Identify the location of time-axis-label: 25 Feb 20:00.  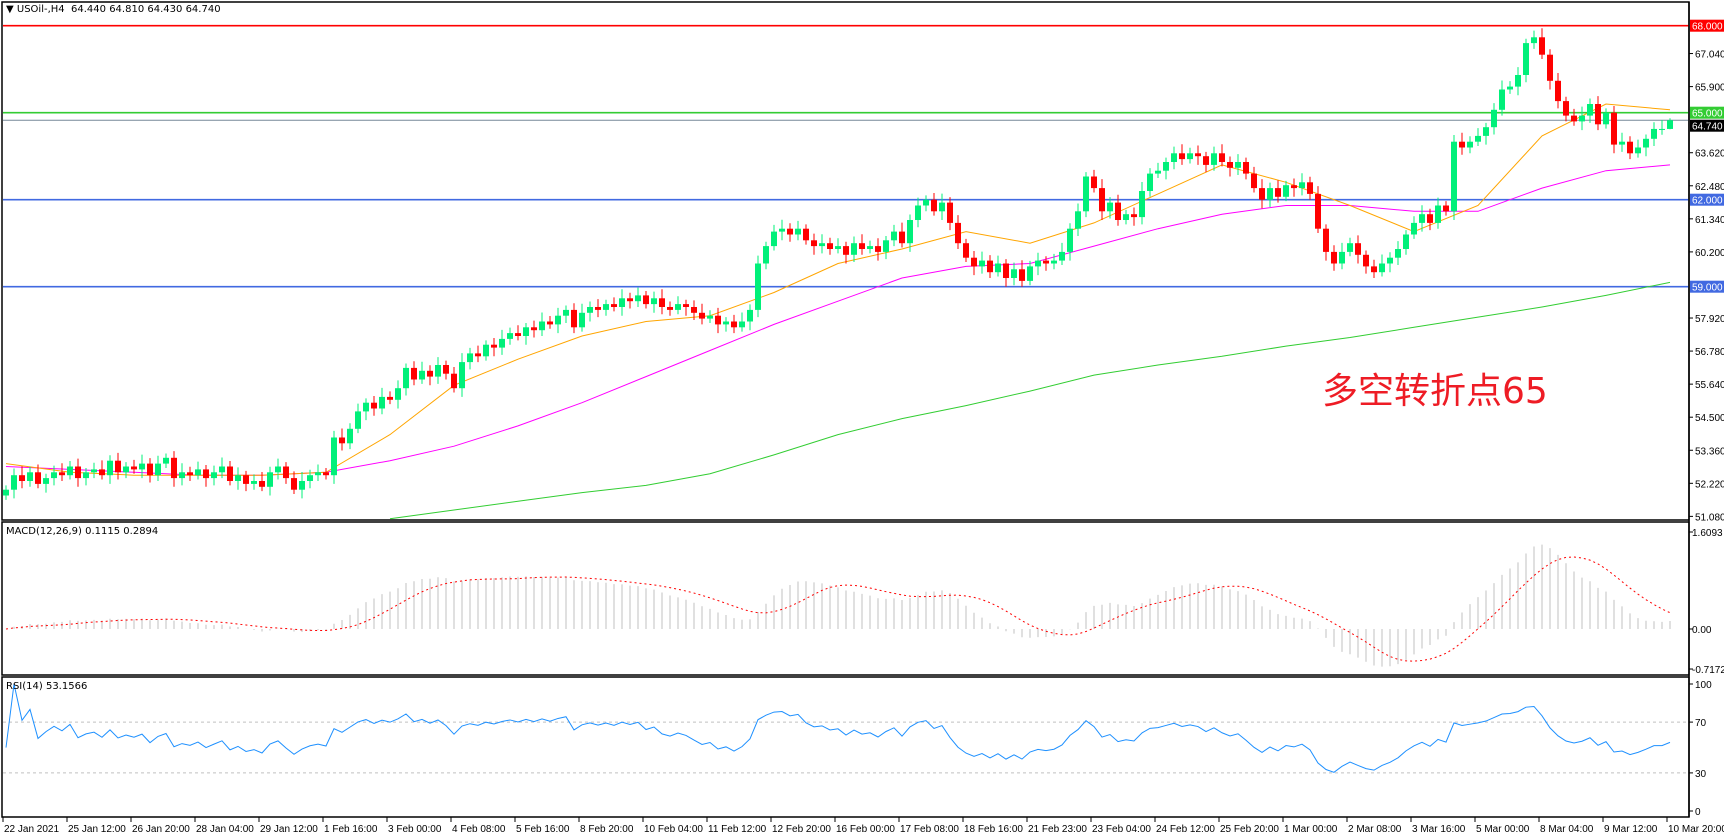
(1249, 829).